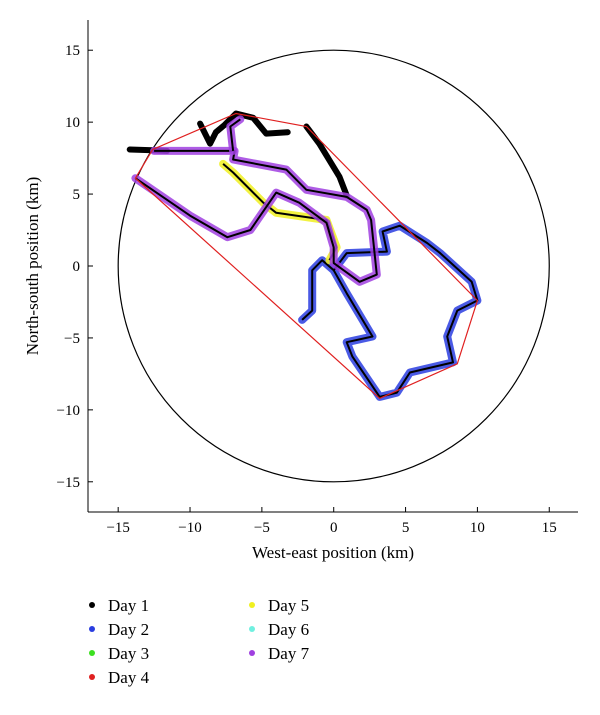  What do you see at coordinates (189, 528) in the screenshot?
I see `x-tick-label: −10` at bounding box center [189, 528].